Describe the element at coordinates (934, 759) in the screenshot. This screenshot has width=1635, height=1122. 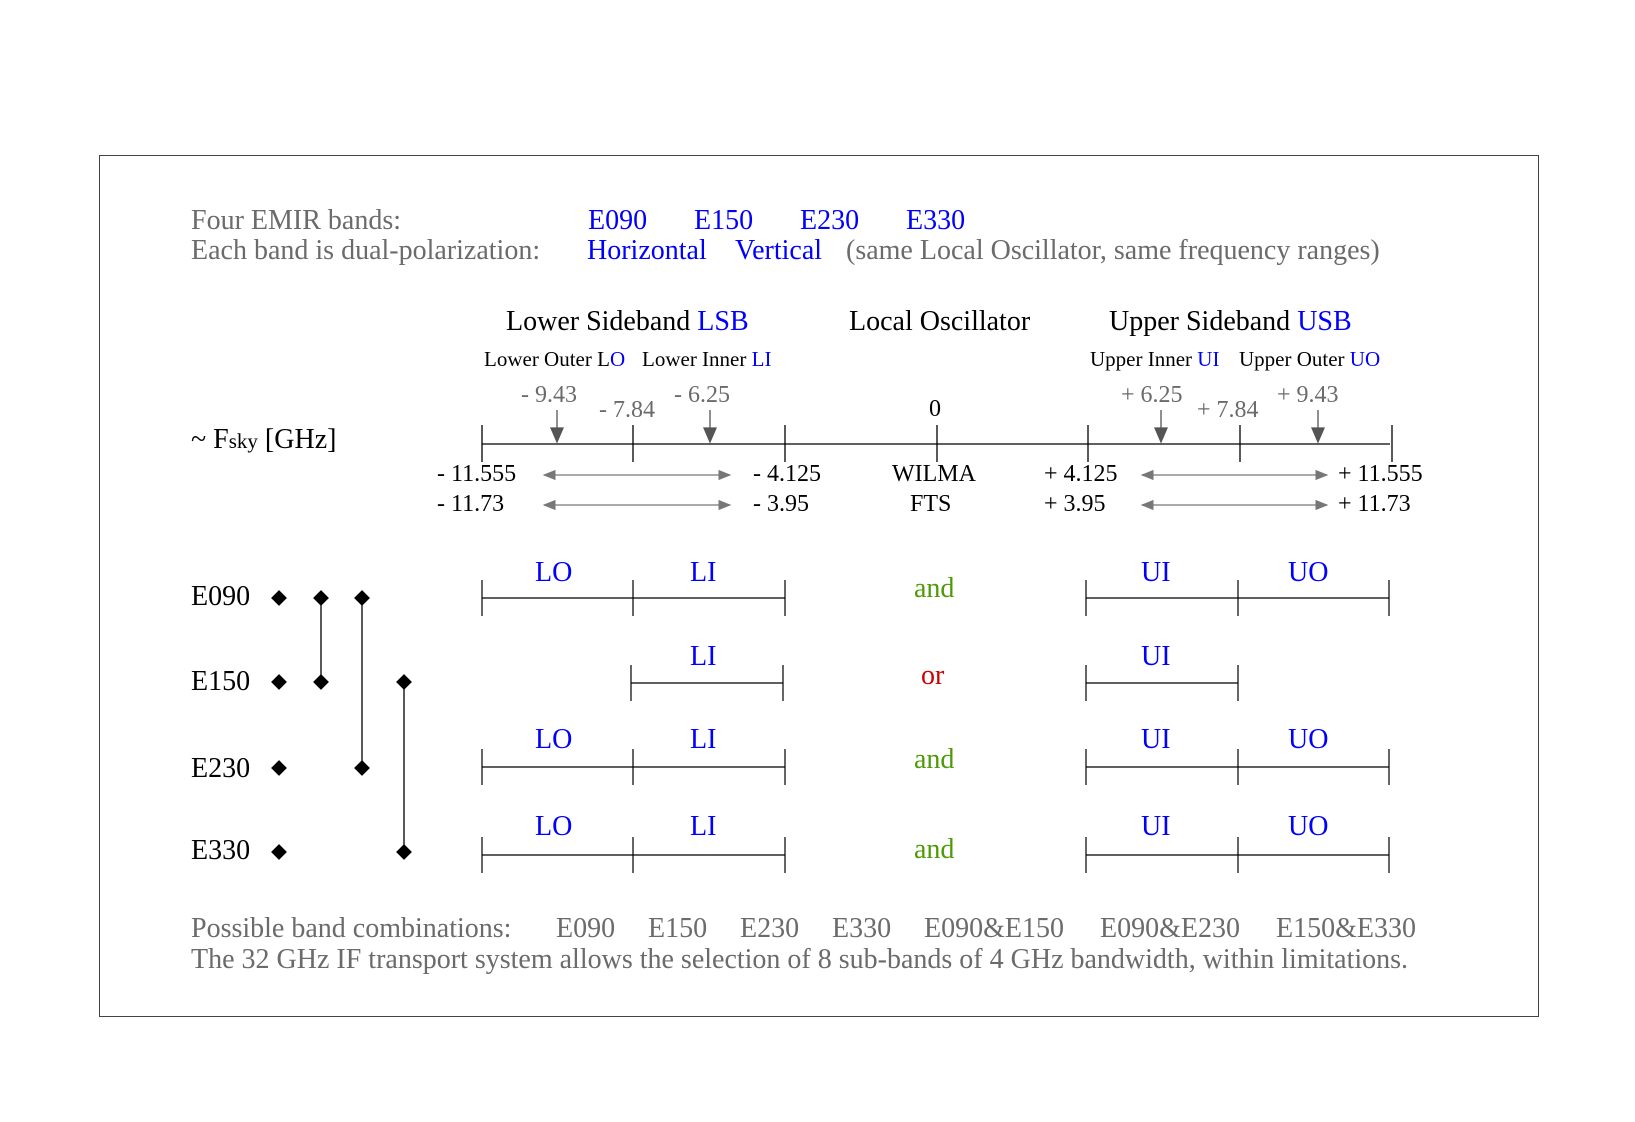
I see `row3-conj: and` at that location.